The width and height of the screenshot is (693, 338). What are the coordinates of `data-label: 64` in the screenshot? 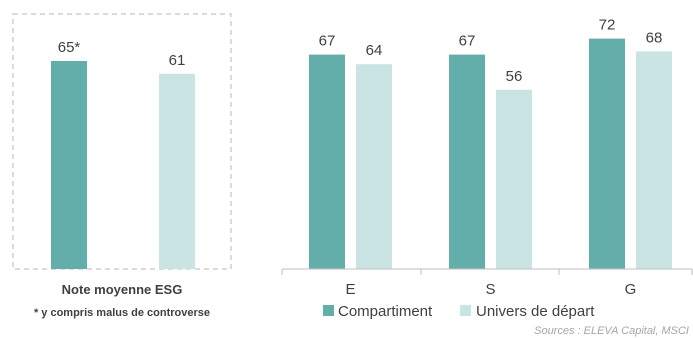 It's located at (374, 50).